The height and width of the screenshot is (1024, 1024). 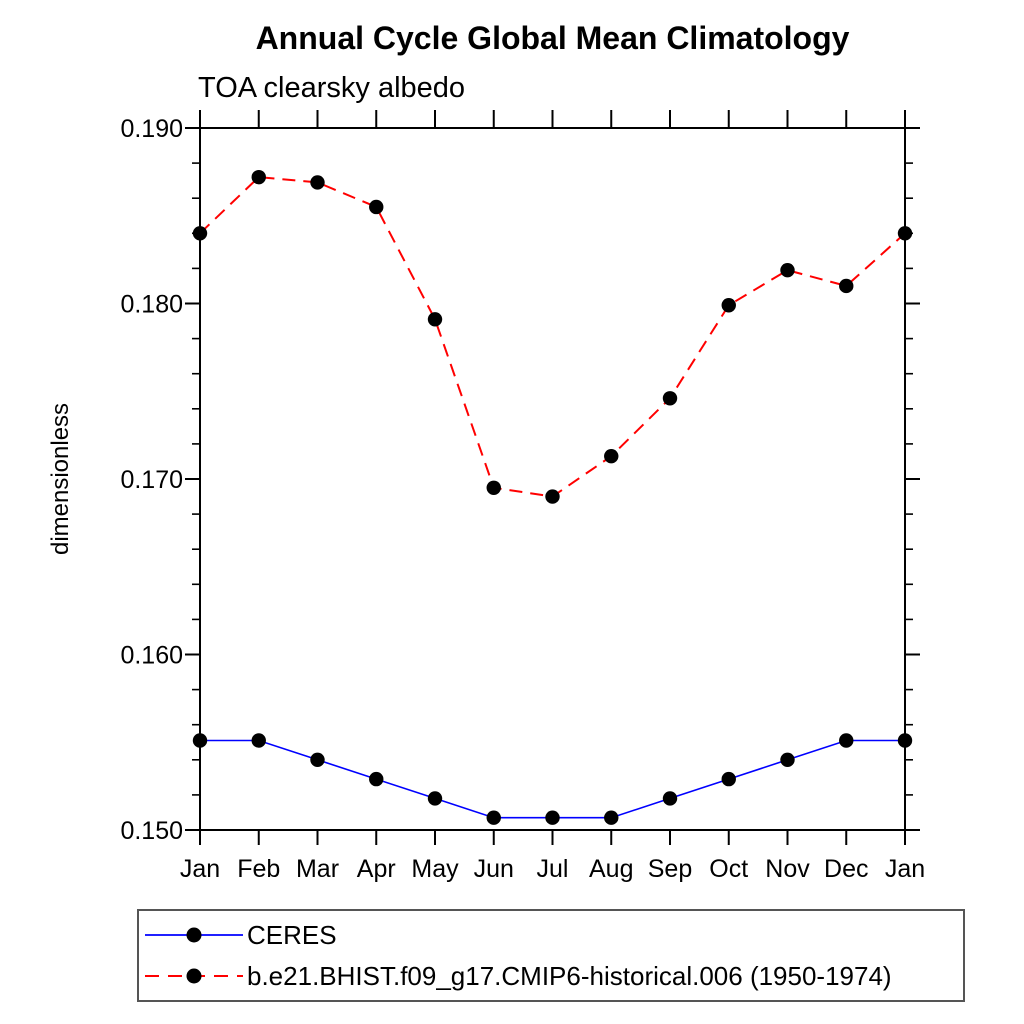 What do you see at coordinates (317, 869) in the screenshot?
I see `x-tick-label: Mar` at bounding box center [317, 869].